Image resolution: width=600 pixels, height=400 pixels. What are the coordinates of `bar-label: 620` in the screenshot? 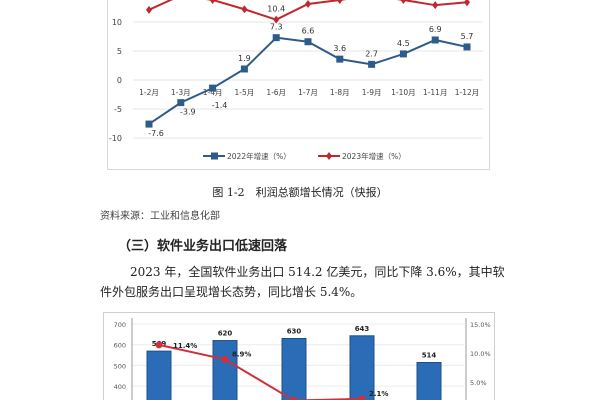 It's located at (225, 334).